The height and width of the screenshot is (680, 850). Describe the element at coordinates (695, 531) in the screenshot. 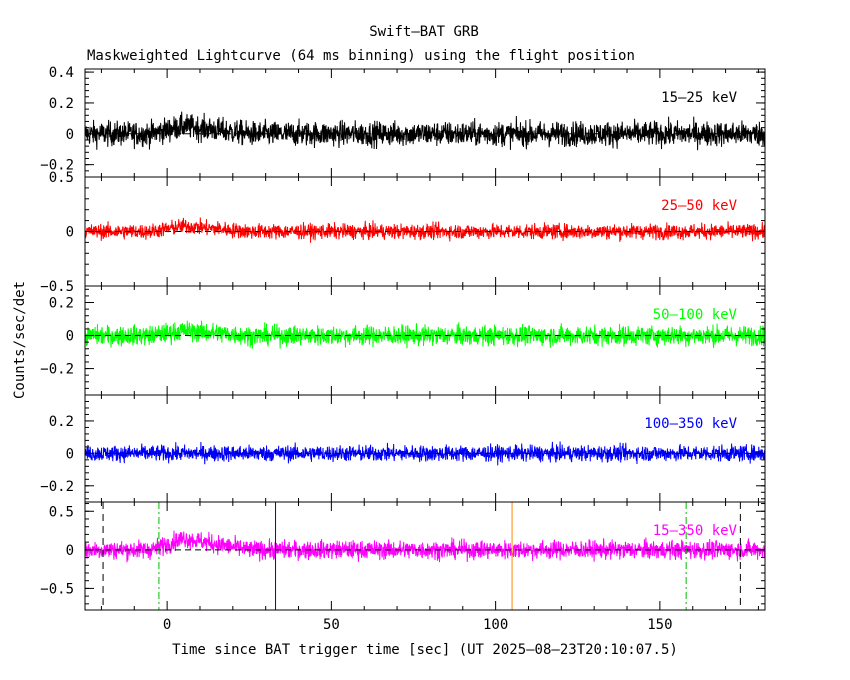

I see `panel-5-band-label: 15–350 keV` at that location.